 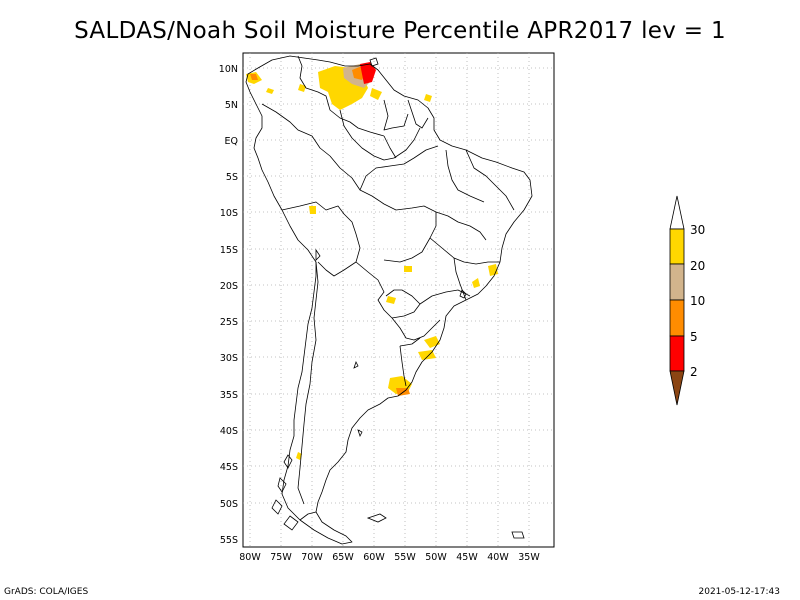 I want to click on lat-label: EQ, so click(x=231, y=141).